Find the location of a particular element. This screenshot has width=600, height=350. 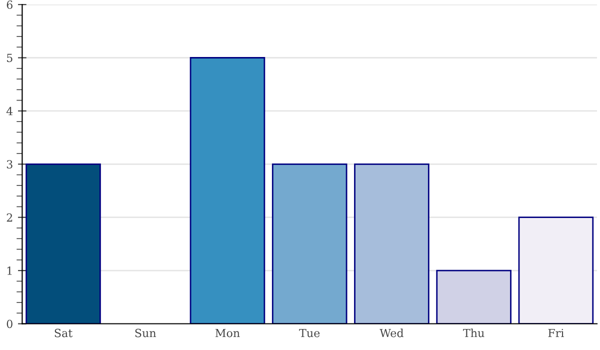

y-tick-label: 1 is located at coordinates (9, 270).